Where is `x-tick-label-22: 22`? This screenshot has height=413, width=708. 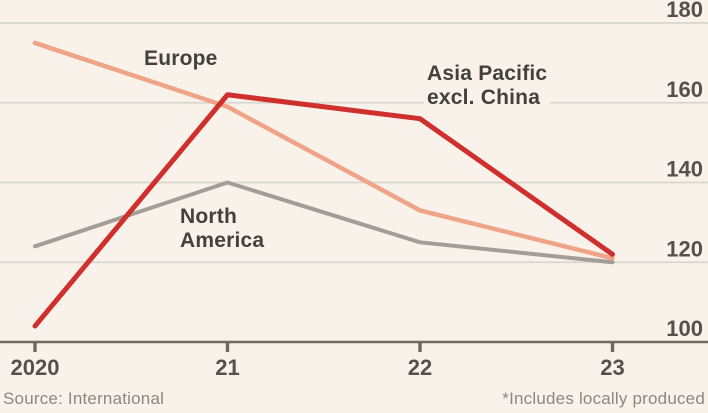 x-tick-label-22: 22 is located at coordinates (420, 367).